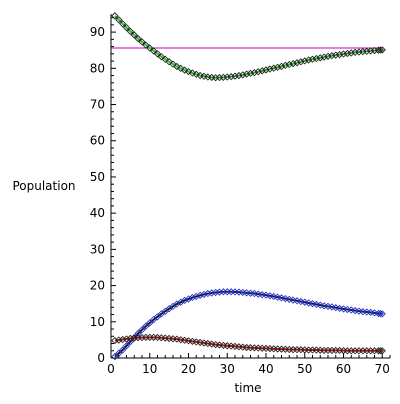 The width and height of the screenshot is (400, 404). What do you see at coordinates (97, 249) in the screenshot?
I see `y-tick-label: 30` at bounding box center [97, 249].